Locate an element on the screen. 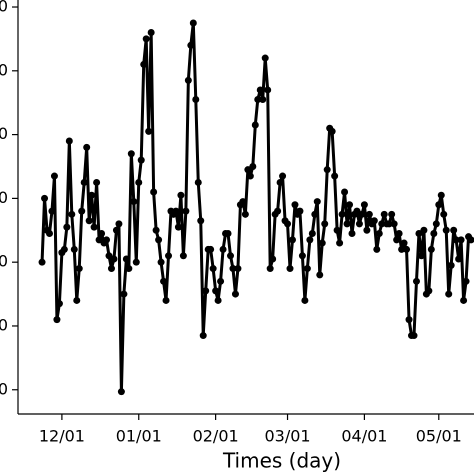 Image resolution: width=474 pixels, height=474 pixels. y-tick-label: 30 is located at coordinates (4, 261).